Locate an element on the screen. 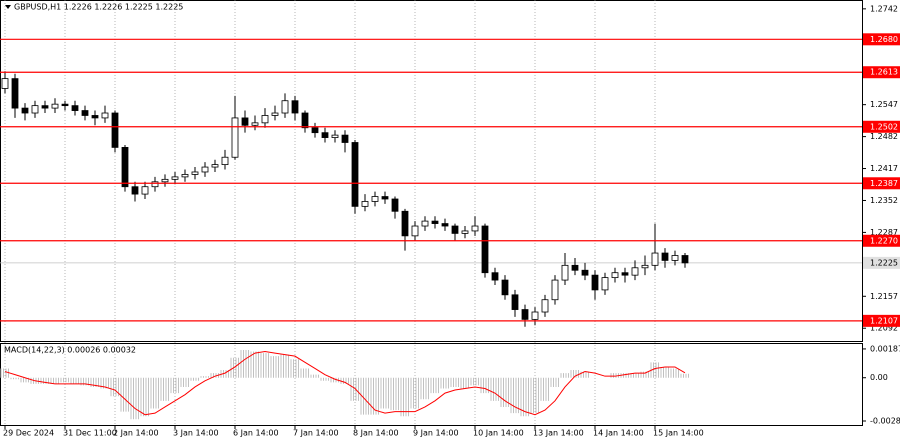 This screenshot has height=441, width=900. indicator-title: MACD(14,22,3) 0.00026 0.00032 is located at coordinates (70, 350).